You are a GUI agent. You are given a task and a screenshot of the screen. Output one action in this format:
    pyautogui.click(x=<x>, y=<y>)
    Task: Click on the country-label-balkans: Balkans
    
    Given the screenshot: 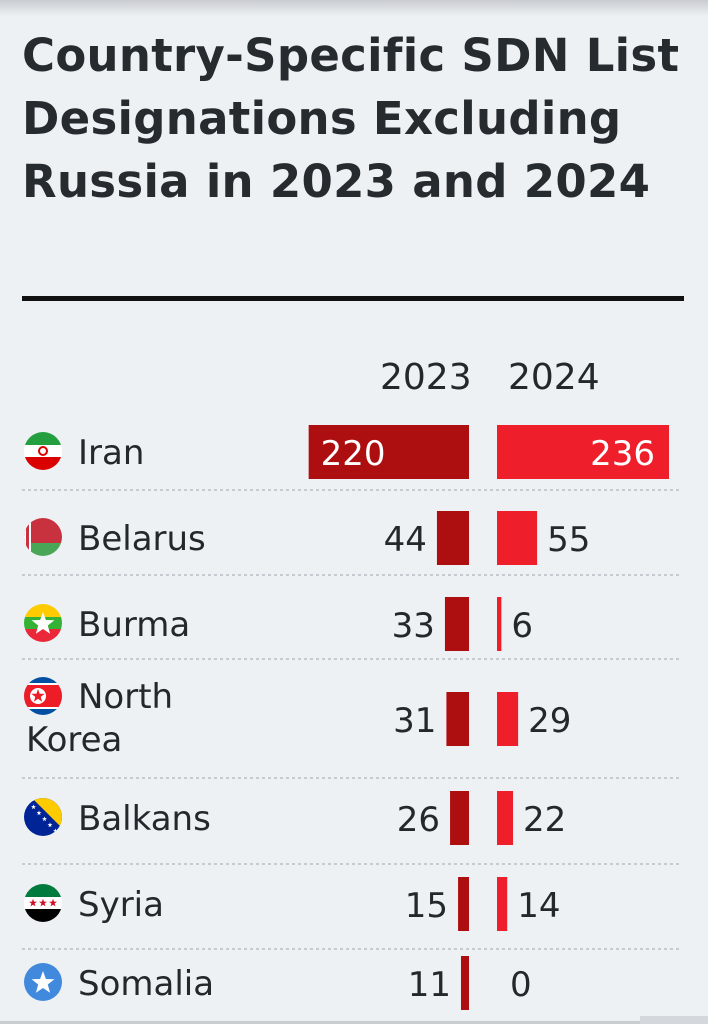 What is the action you would take?
    pyautogui.click(x=144, y=819)
    